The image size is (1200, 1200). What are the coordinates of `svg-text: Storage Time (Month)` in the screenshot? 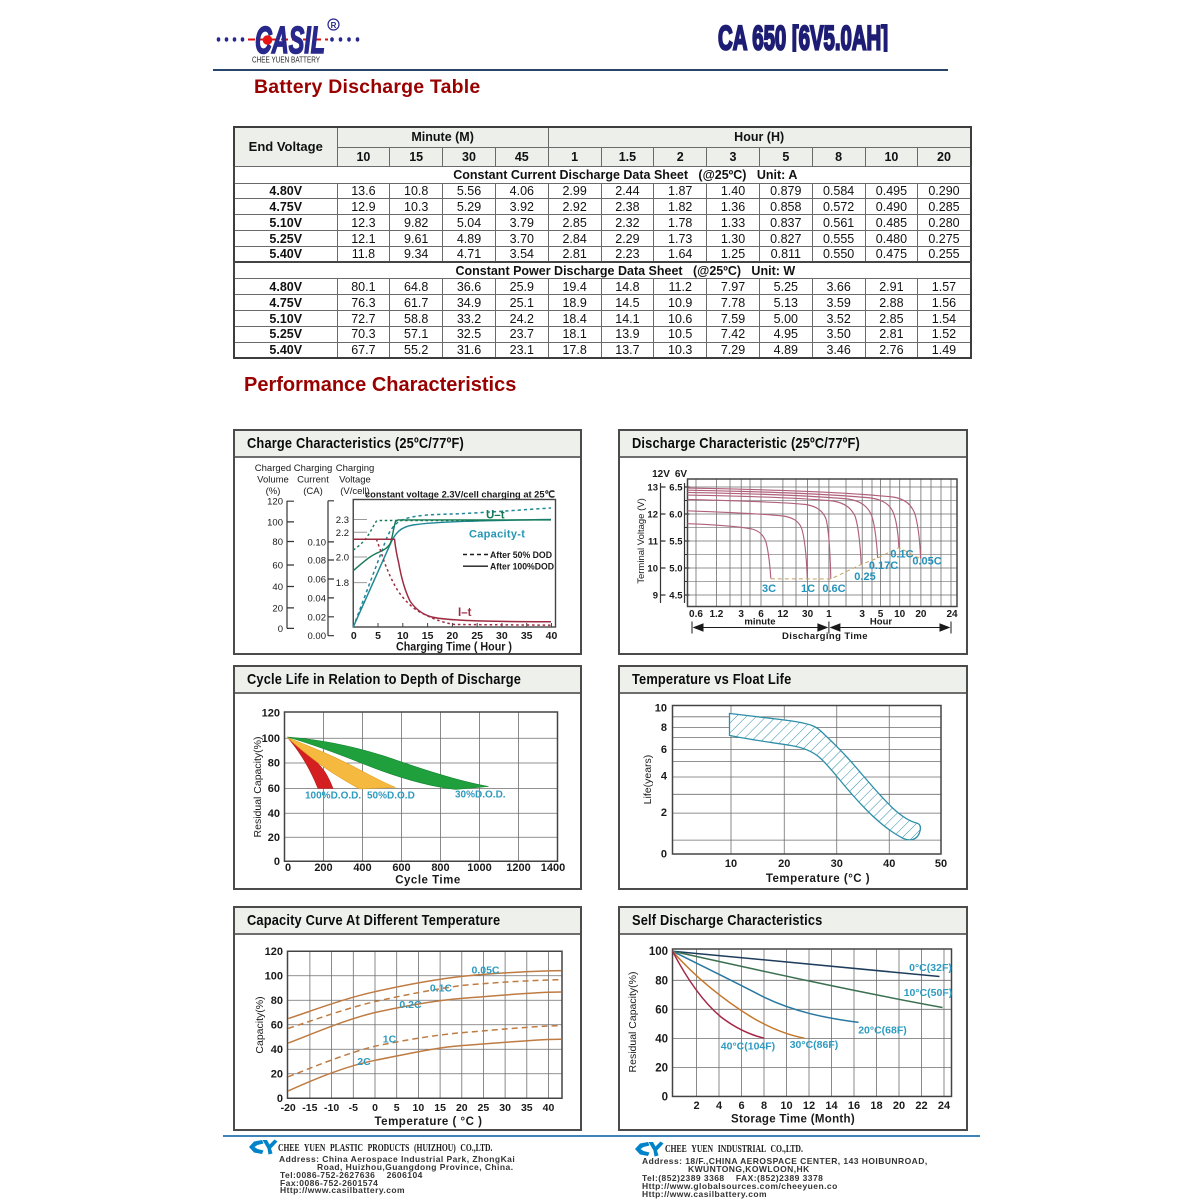 It's located at (793, 1120).